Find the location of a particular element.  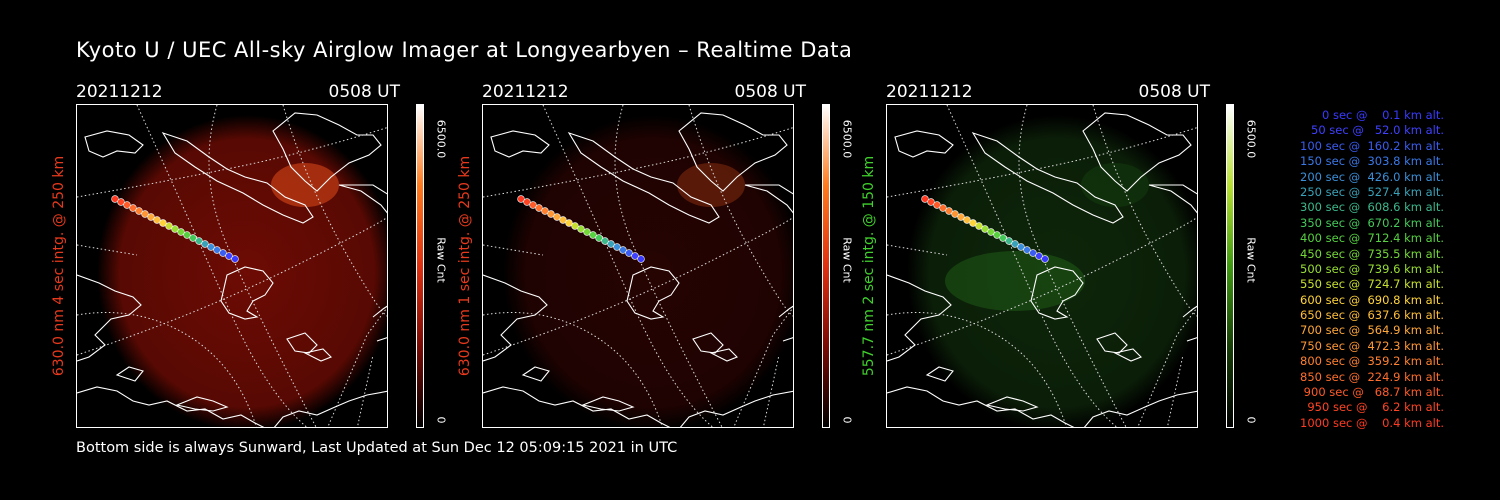

wavelength-label-text: 630.0 nm 4 sec intg. @ 250 km is located at coordinates (59, 266).